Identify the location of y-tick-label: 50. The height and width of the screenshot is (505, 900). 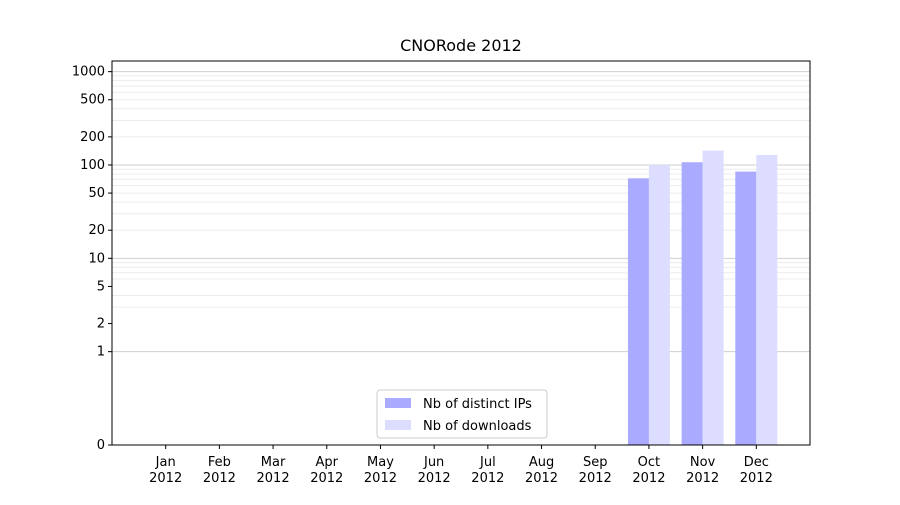
(96, 193).